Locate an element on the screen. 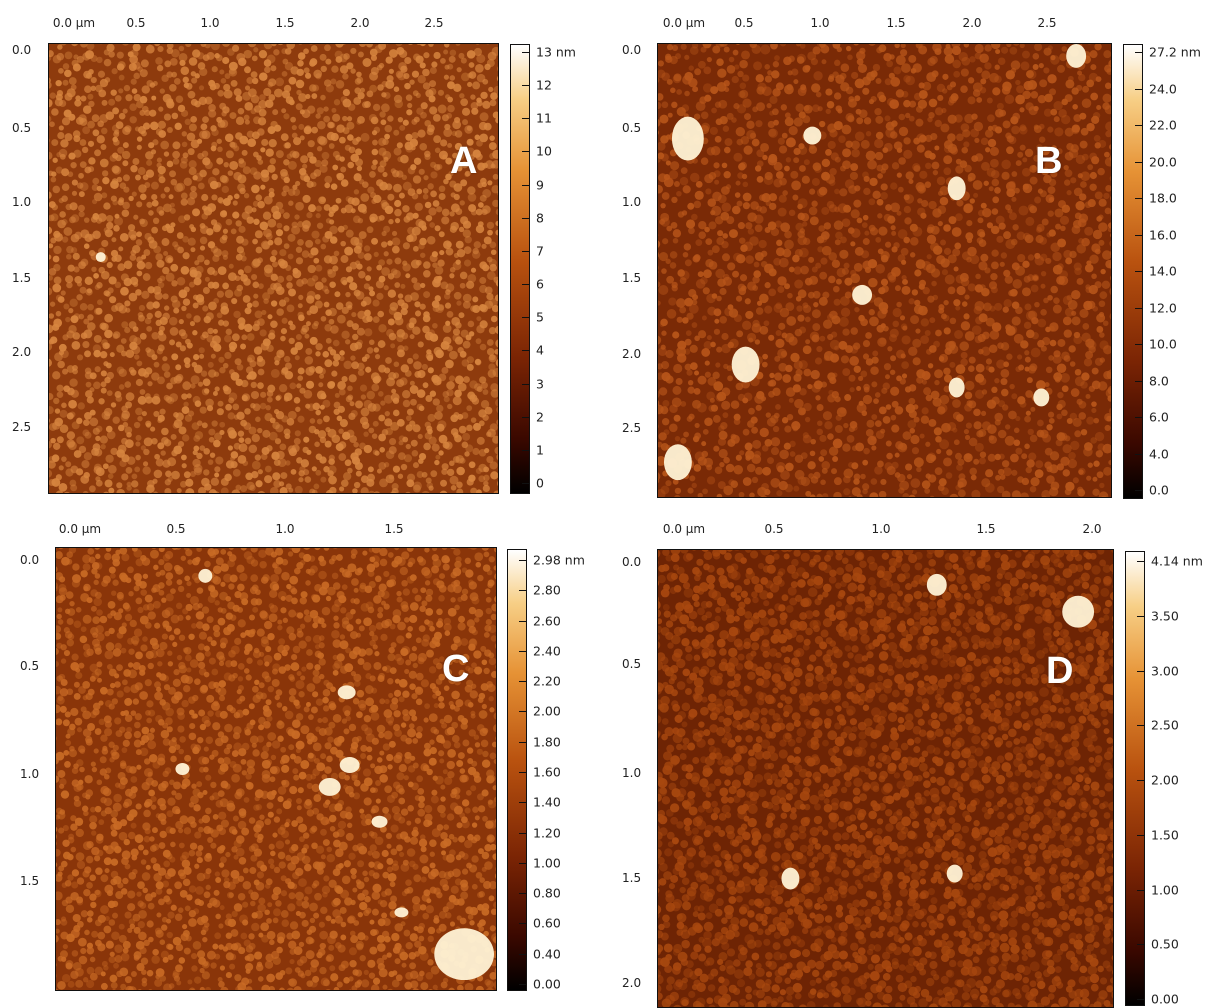  colorbar-c is located at coordinates (517, 770).